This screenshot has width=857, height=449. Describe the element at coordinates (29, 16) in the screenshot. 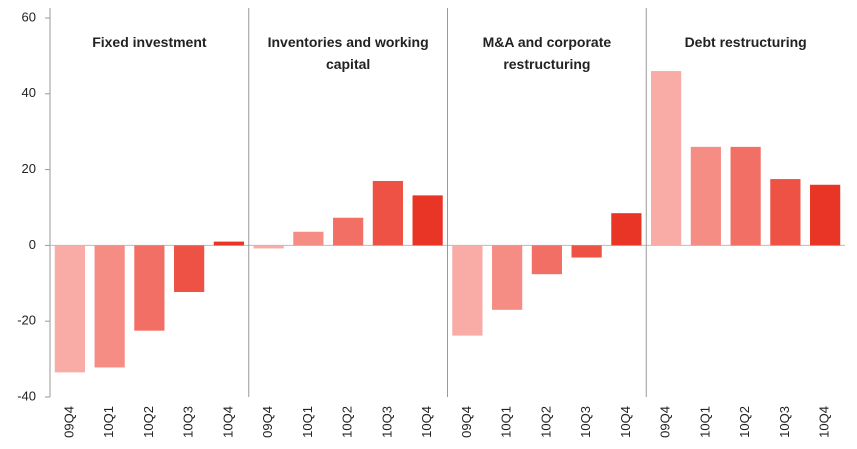

I see `y-tick-label: 60` at that location.